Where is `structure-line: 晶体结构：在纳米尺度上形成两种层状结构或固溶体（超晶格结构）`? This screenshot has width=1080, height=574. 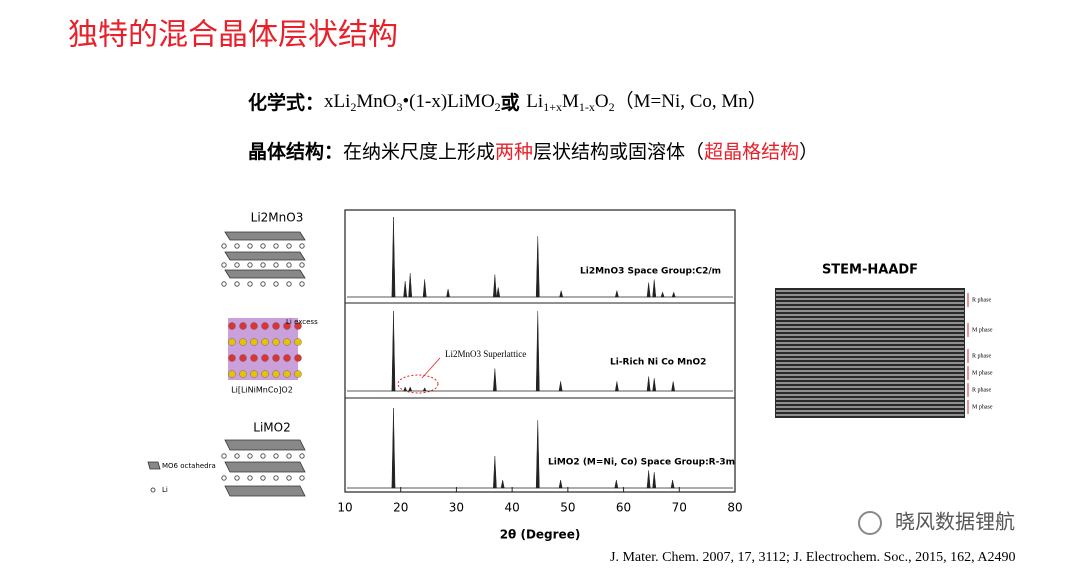 structure-line: 晶体结构：在纳米尺度上形成两种层状结构或固溶体（超晶格结构） is located at coordinates (533, 151).